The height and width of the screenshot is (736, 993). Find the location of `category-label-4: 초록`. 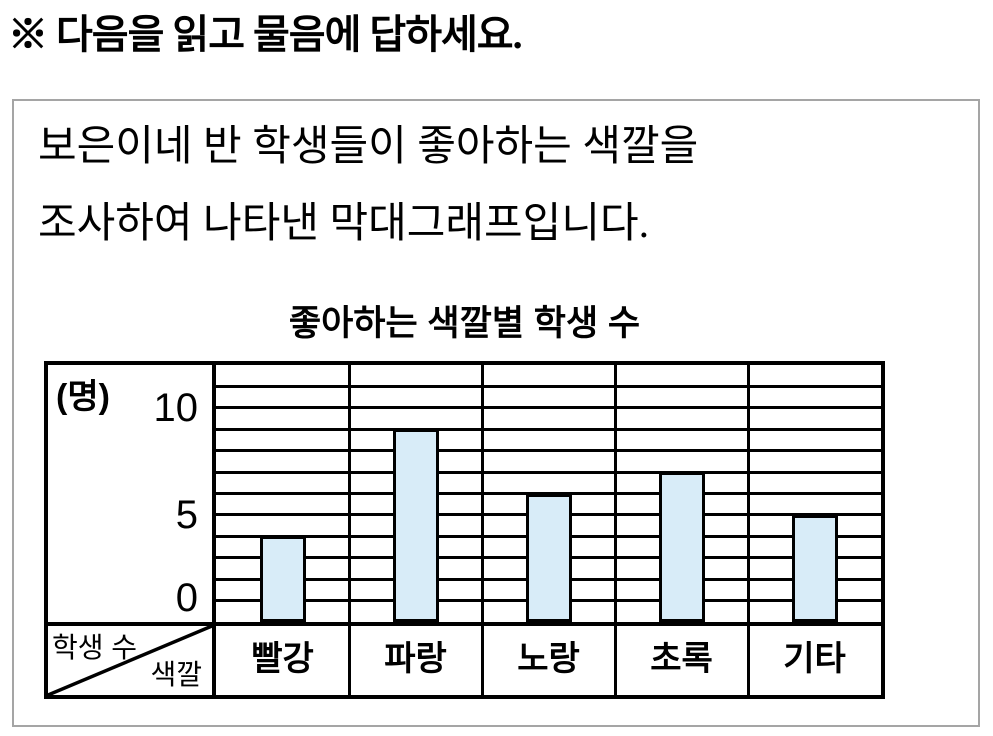

category-label-4: 초록 is located at coordinates (681, 659).